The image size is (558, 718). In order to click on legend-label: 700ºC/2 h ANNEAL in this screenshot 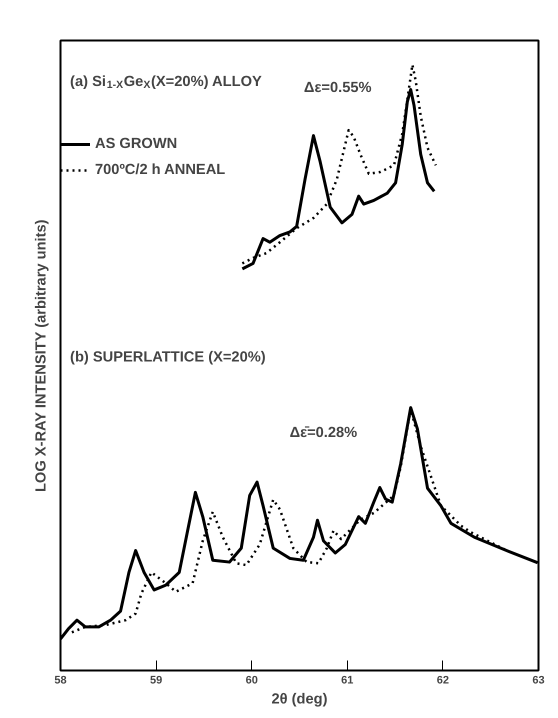, I will do `click(160, 170)`.